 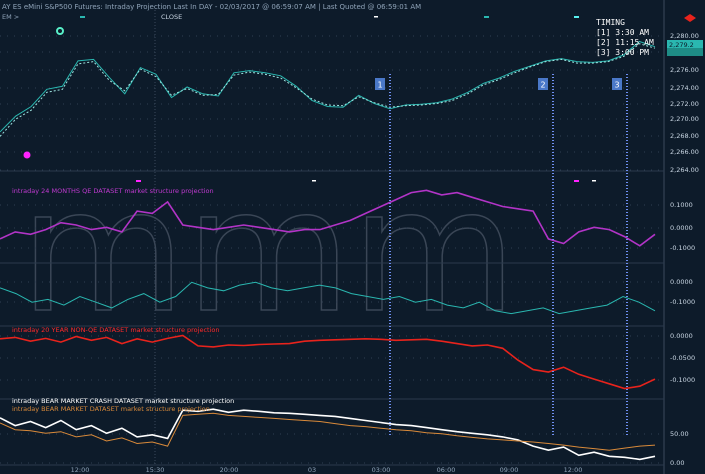 What do you see at coordinates (625, 42) in the screenshot?
I see `timing-item-2: [2] 11:15 AM` at bounding box center [625, 42].